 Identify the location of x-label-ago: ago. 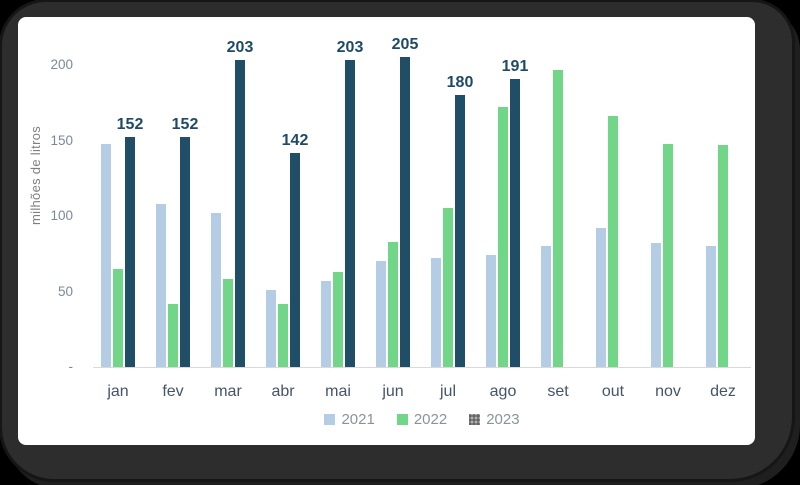
(503, 391).